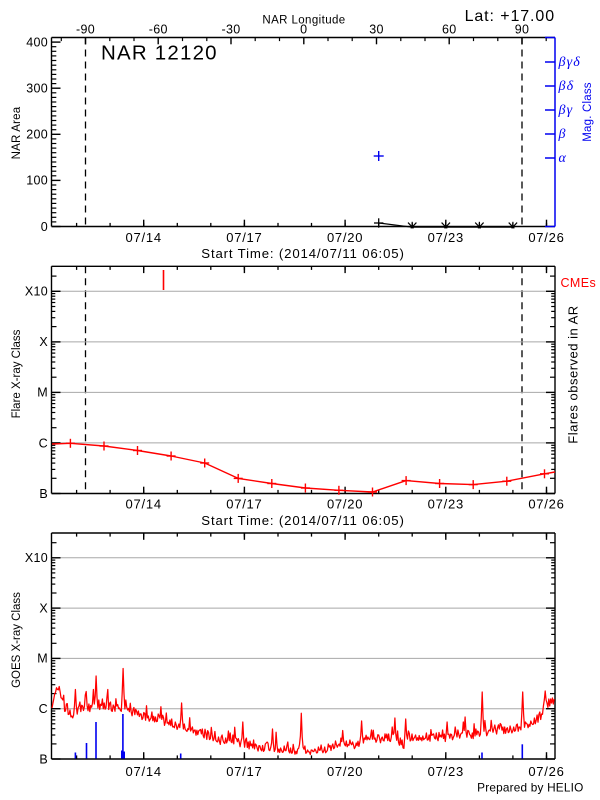 The height and width of the screenshot is (800, 600). What do you see at coordinates (158, 30) in the screenshot?
I see `svg-text: -60` at bounding box center [158, 30].